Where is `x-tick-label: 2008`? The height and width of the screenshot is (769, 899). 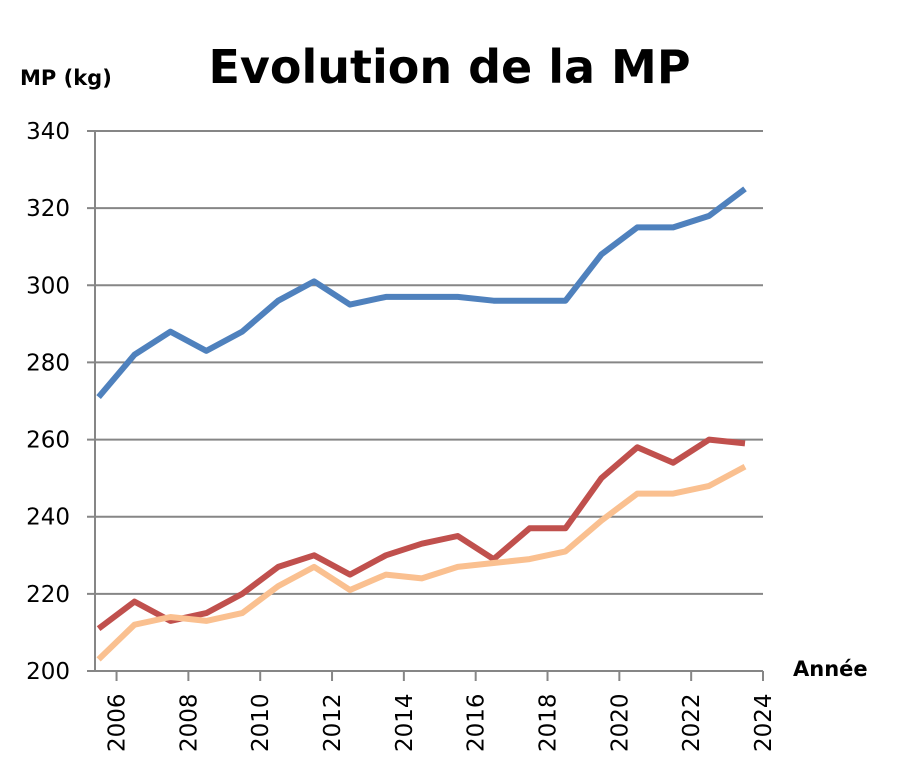
x-tick-label: 2008 is located at coordinates (189, 722).